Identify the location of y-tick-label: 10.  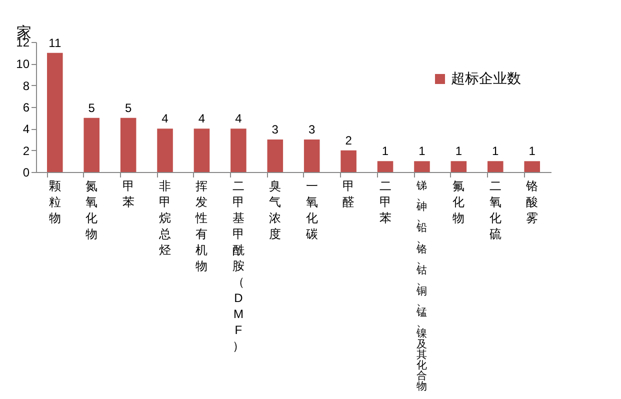
(23, 64).